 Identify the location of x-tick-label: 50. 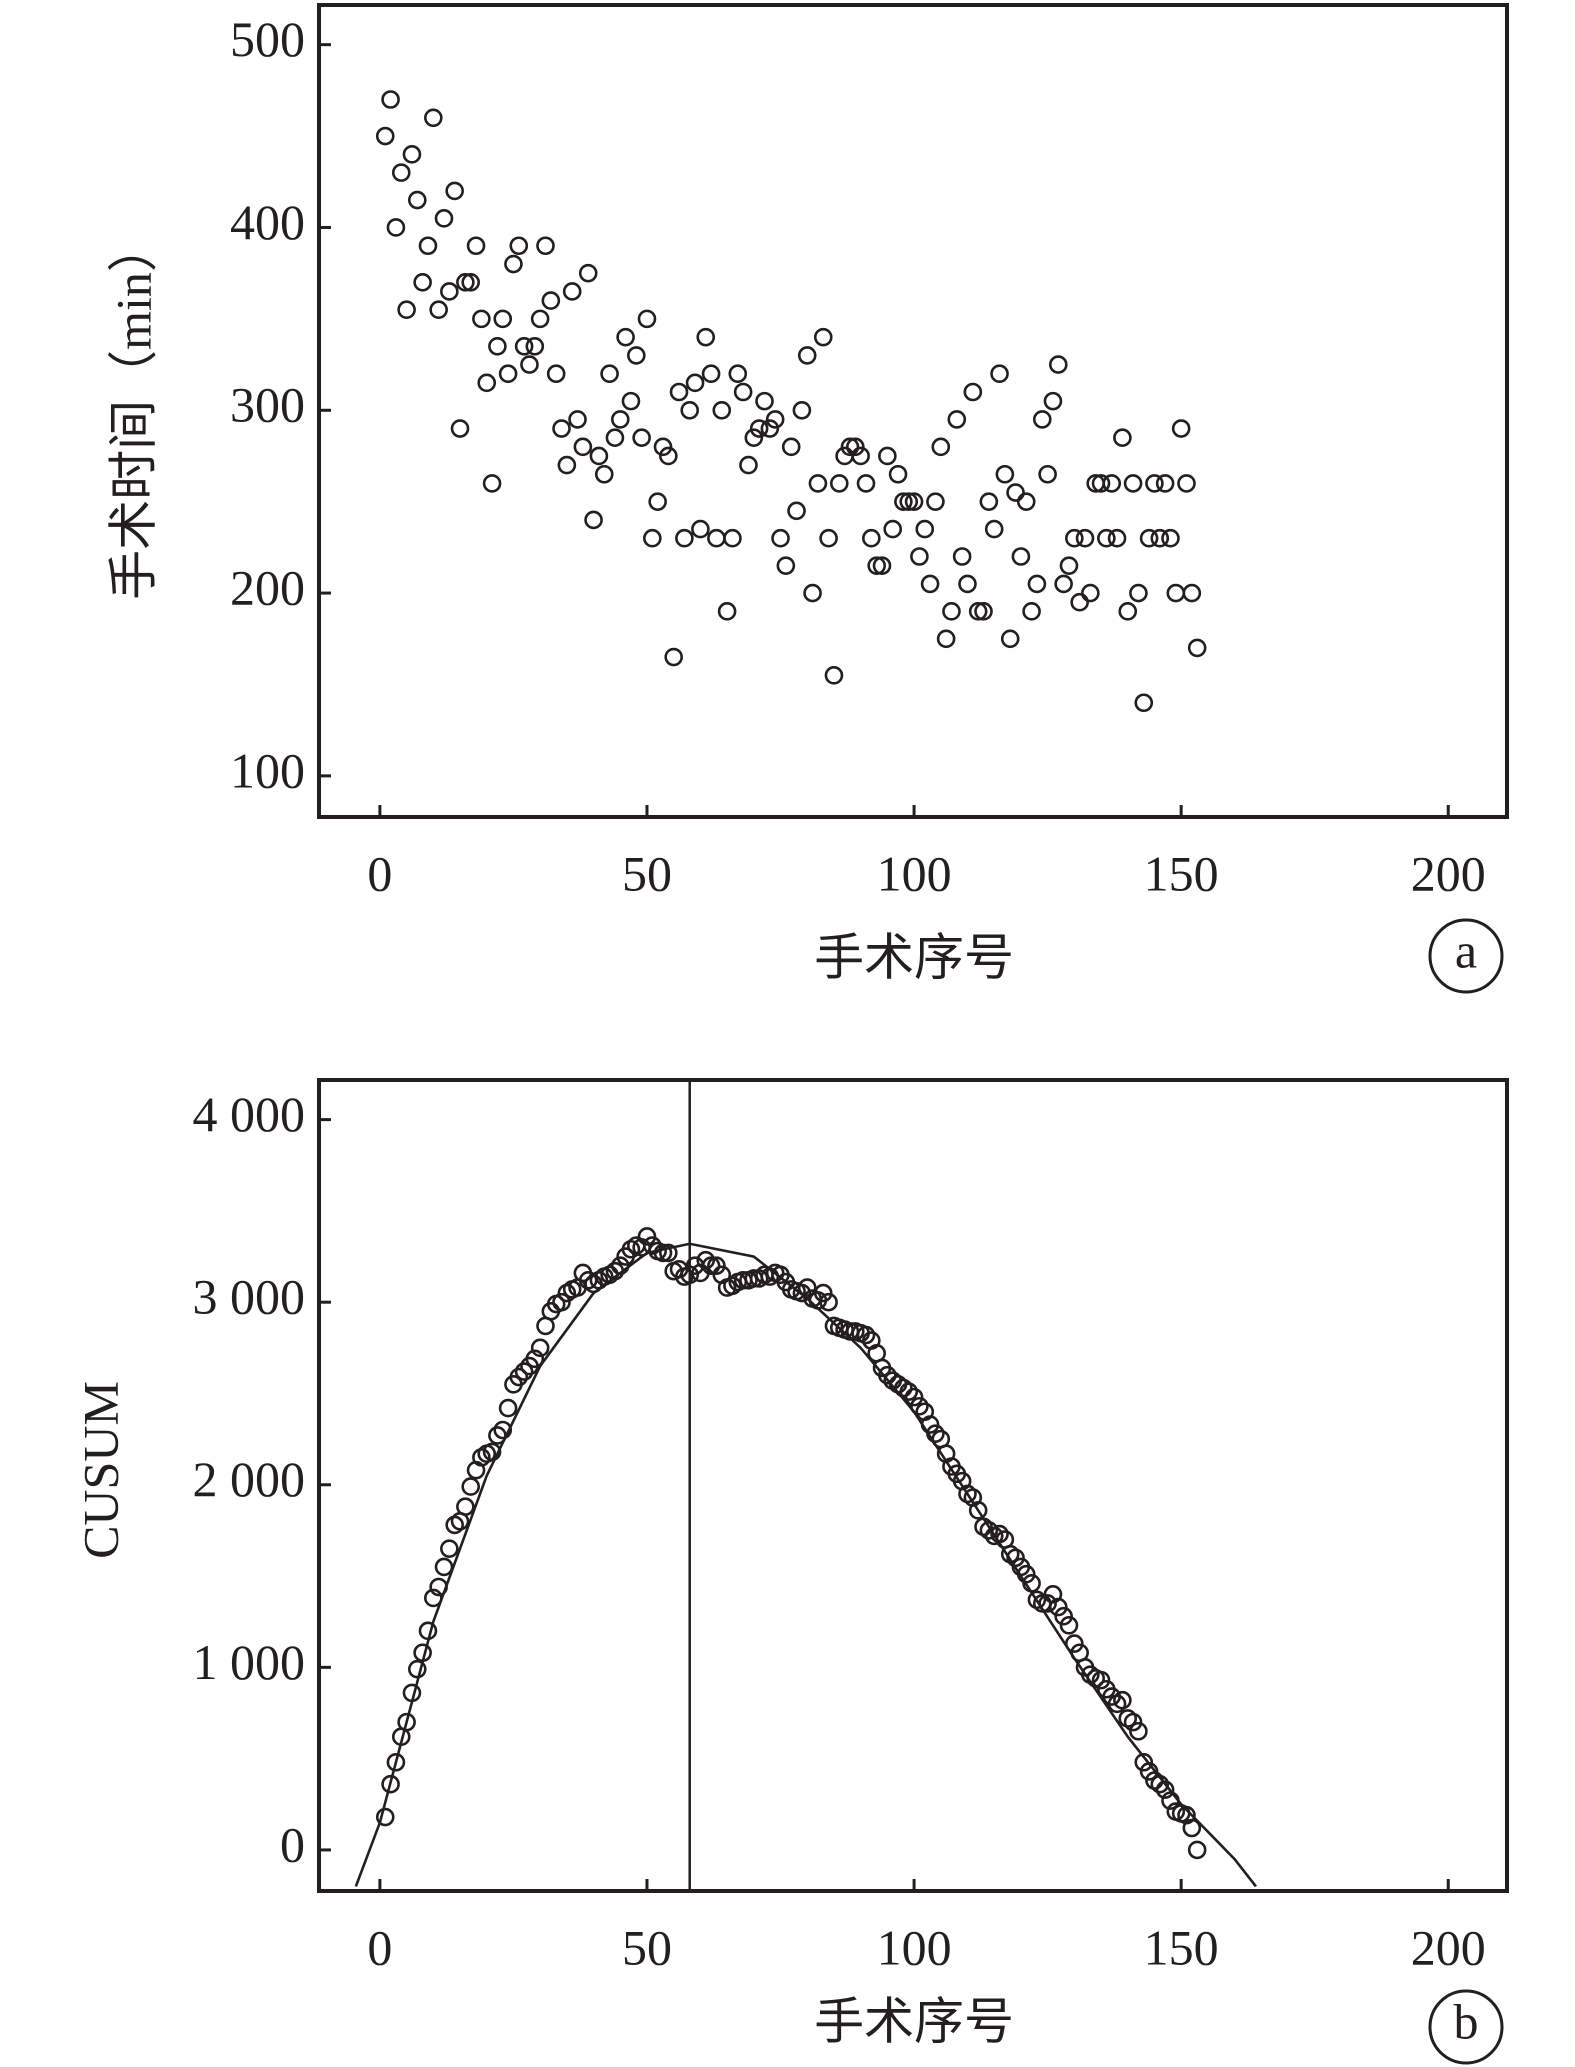
(647, 873).